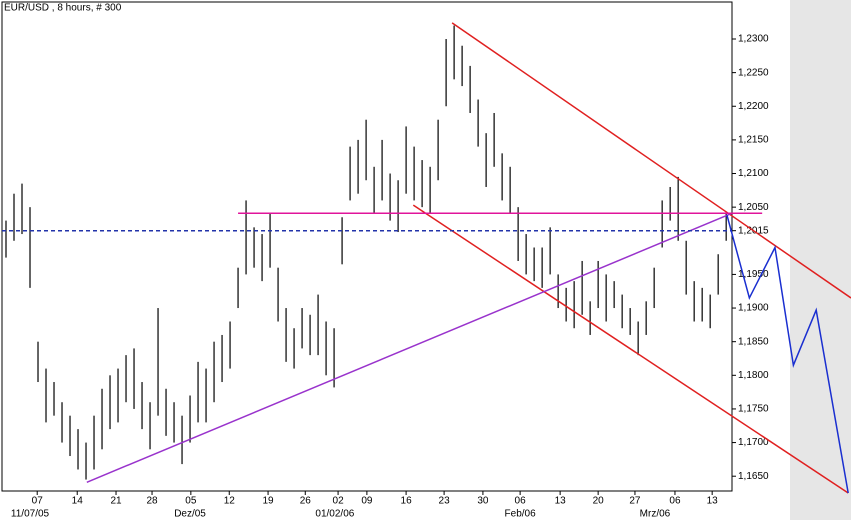  Describe the element at coordinates (753, 476) in the screenshot. I see `y-tick-label: 1,1650` at that location.